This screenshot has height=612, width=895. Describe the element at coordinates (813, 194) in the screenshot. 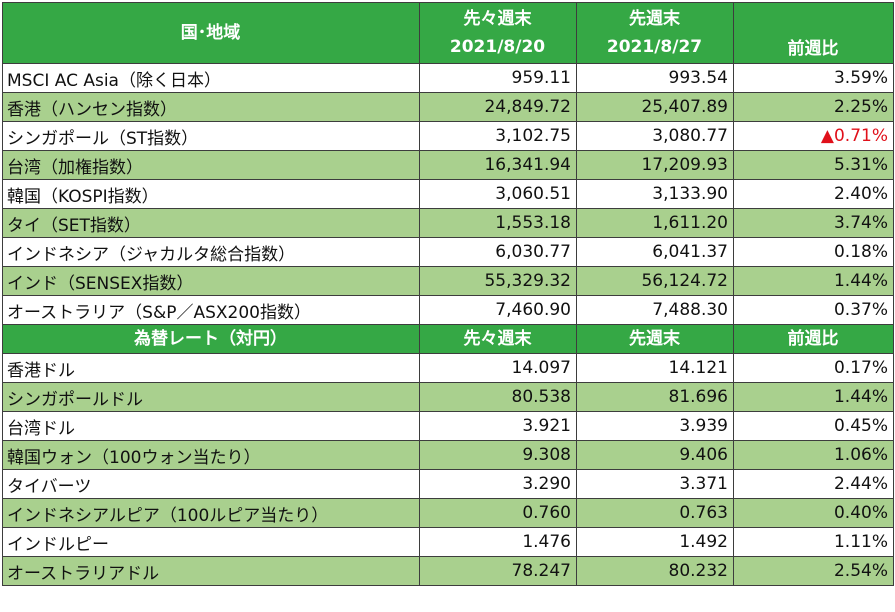

I see `index-change-cell: 2.40%` at that location.